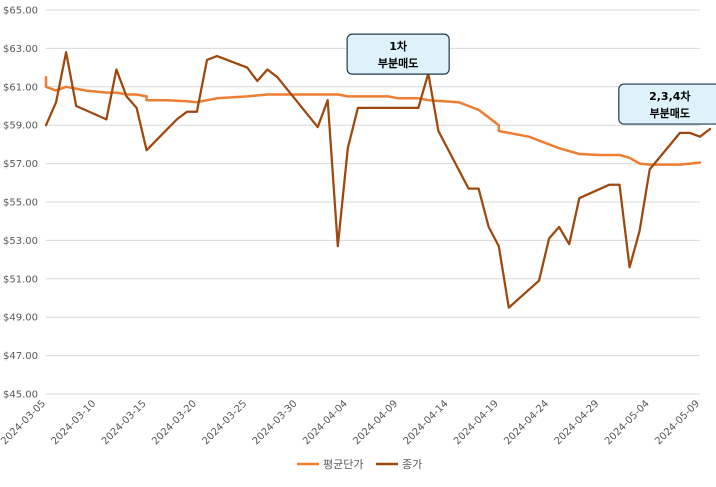  I want to click on legend: 평균단가 종가, so click(359, 464).